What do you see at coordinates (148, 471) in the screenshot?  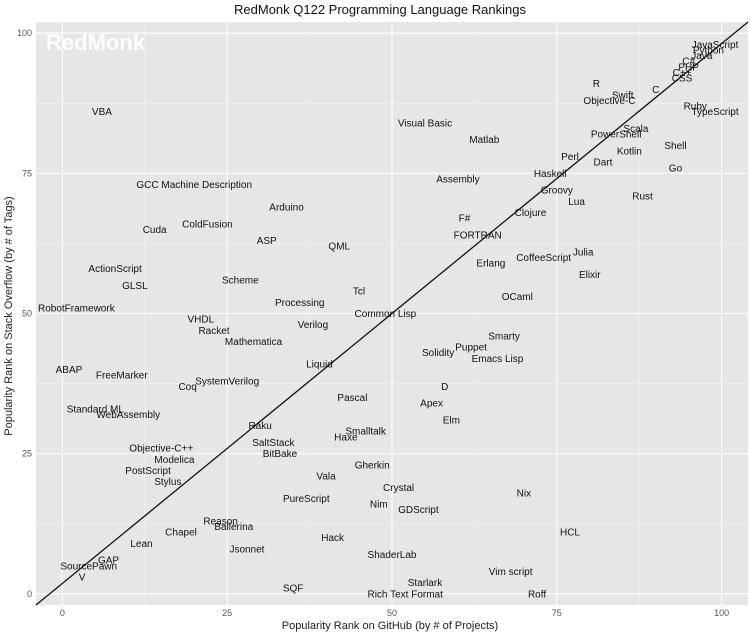 I see `language-label: PostScript` at bounding box center [148, 471].